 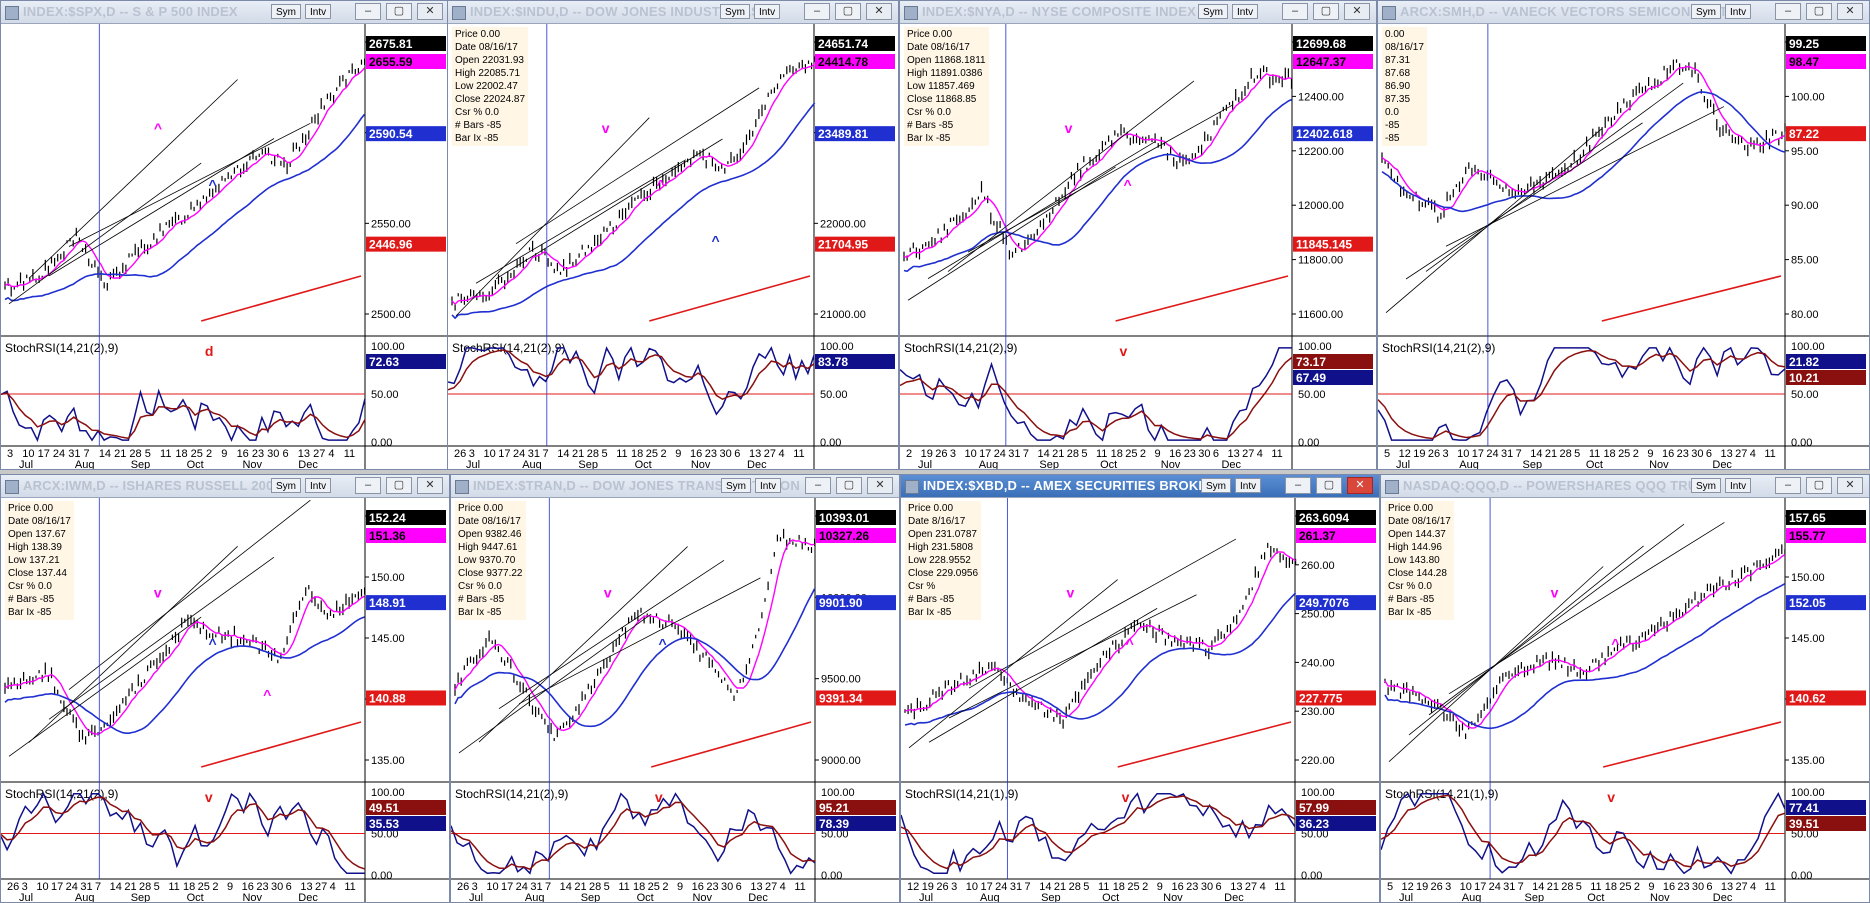 I want to click on trend-line, so click(x=639, y=641).